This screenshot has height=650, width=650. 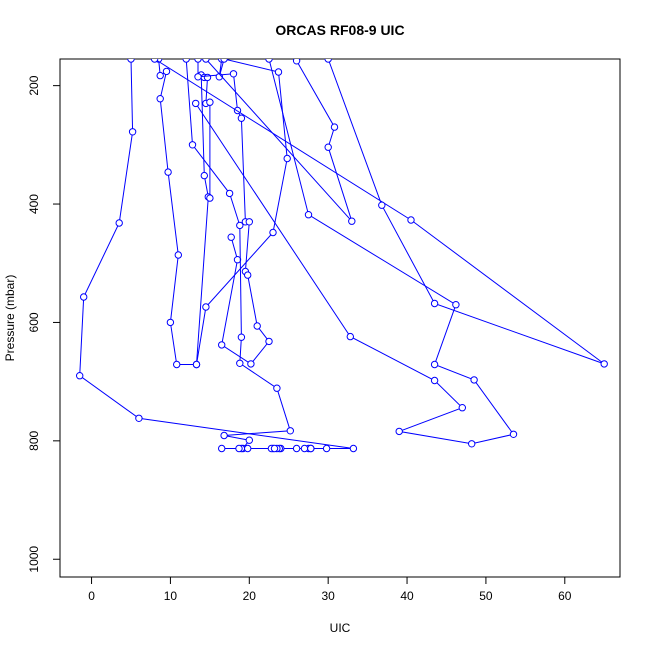 I want to click on x-axis: 0 10 20 30 40 50 60, so click(x=330, y=589).